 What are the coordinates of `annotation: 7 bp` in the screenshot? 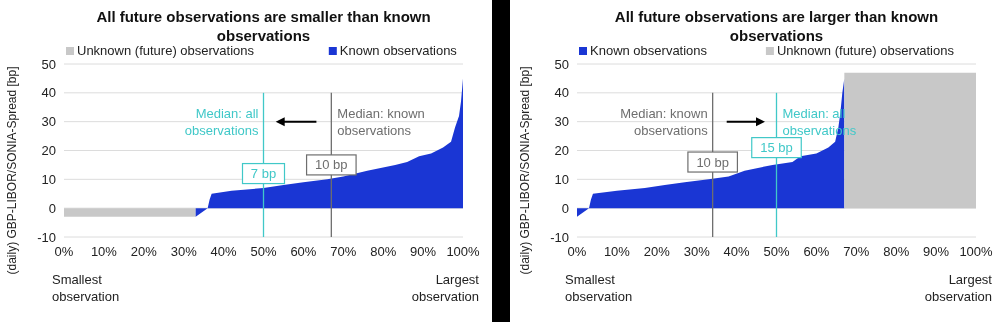 It's located at (263, 174).